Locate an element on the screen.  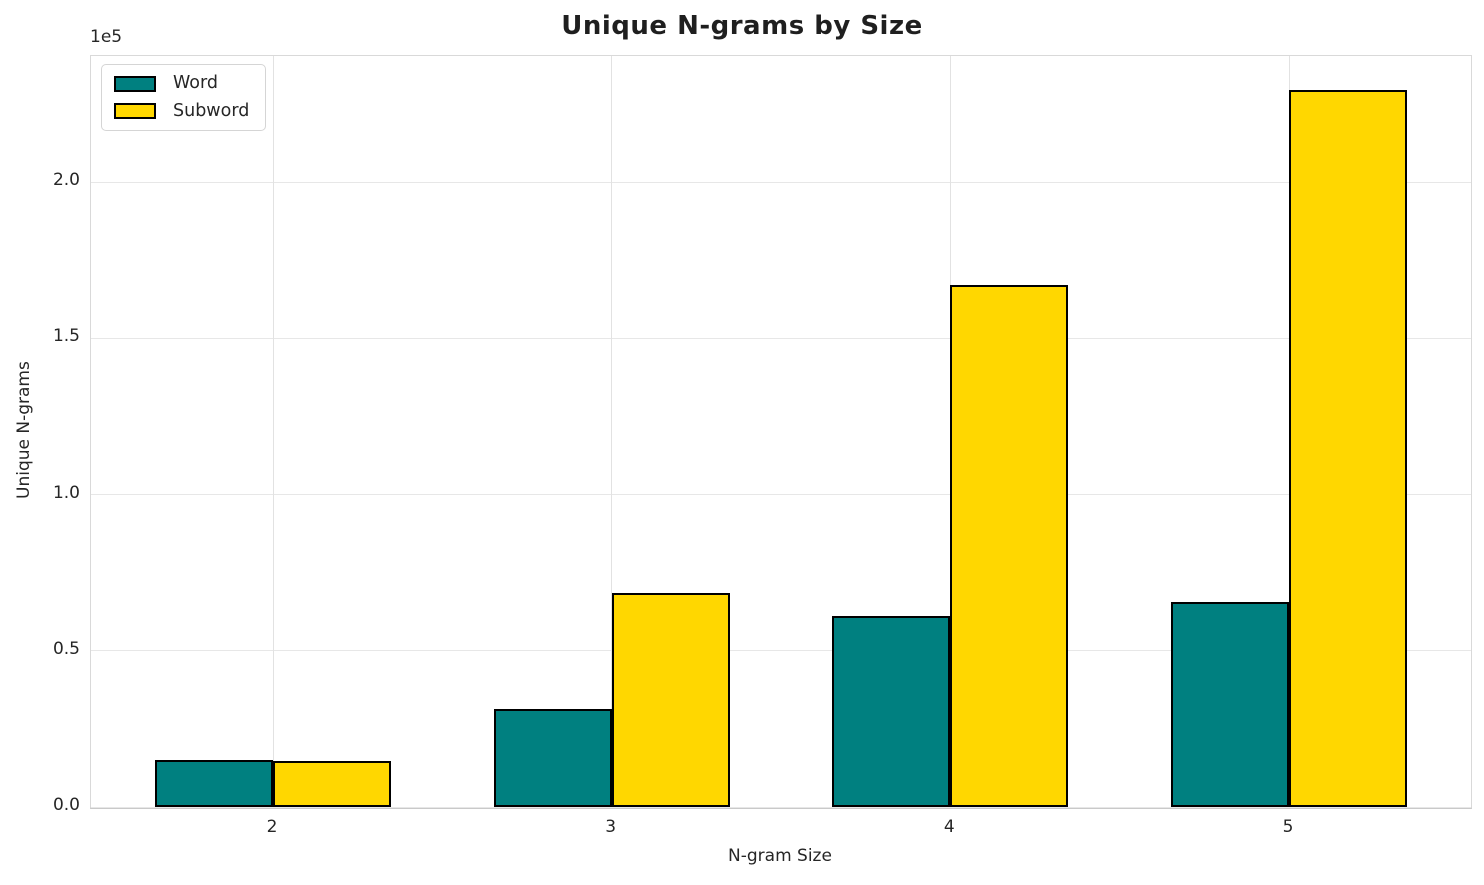
bar-word-n4 is located at coordinates (891, 711).